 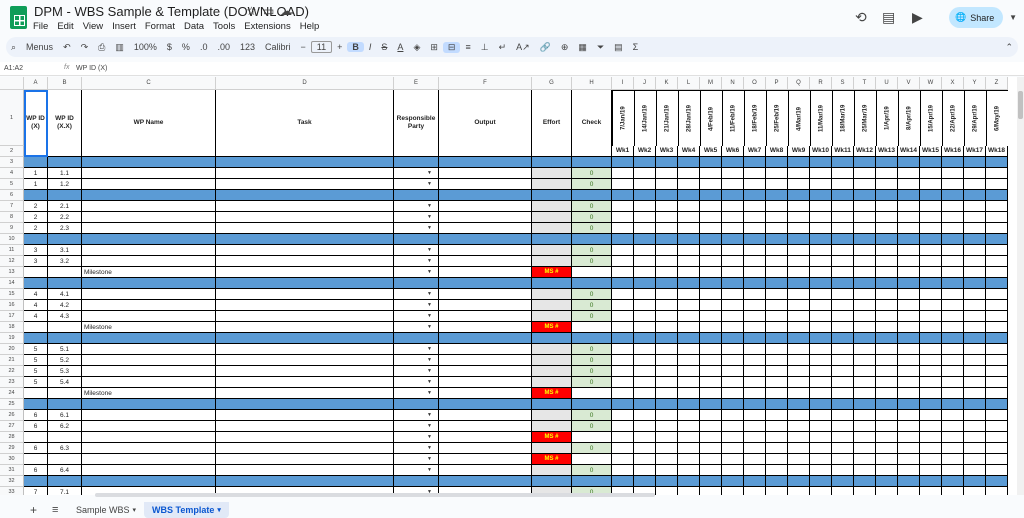 What do you see at coordinates (186, 510) in the screenshot?
I see `sheet-tab: WBS Template ▾` at bounding box center [186, 510].